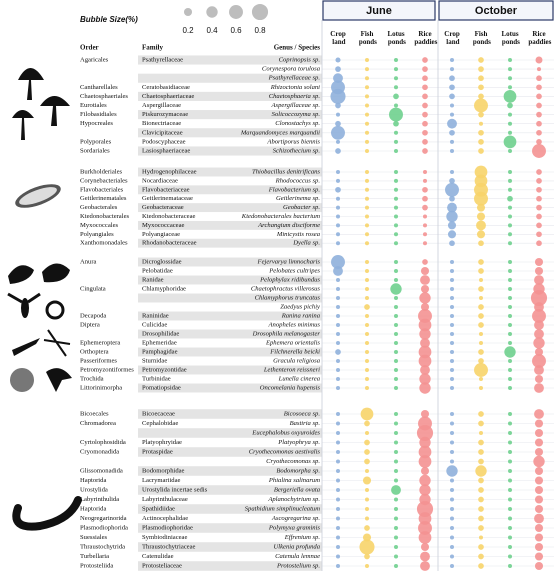 This screenshot has height=571, width=554. Describe the element at coordinates (288, 225) in the screenshot. I see `species-label: Archangium disciforme` at that location.